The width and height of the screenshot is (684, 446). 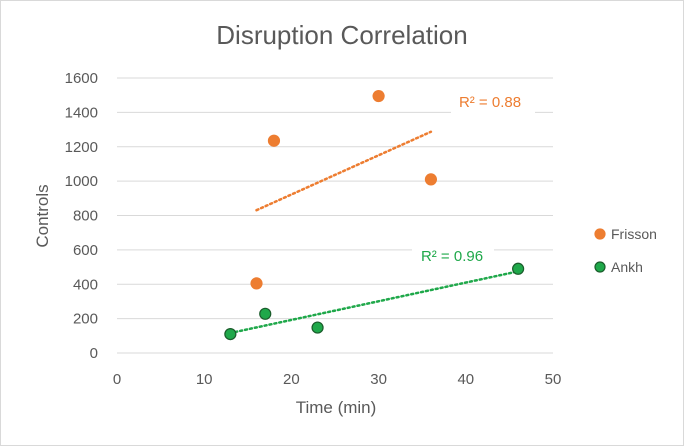 I want to click on y-tick-label: 800, so click(x=85, y=216).